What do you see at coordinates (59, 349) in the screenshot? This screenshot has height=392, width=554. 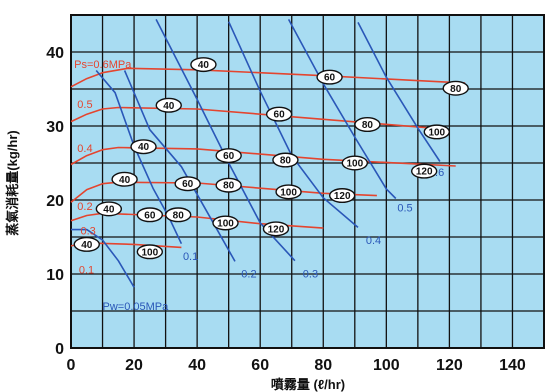 I see `y-tick-label: 0` at bounding box center [59, 349].